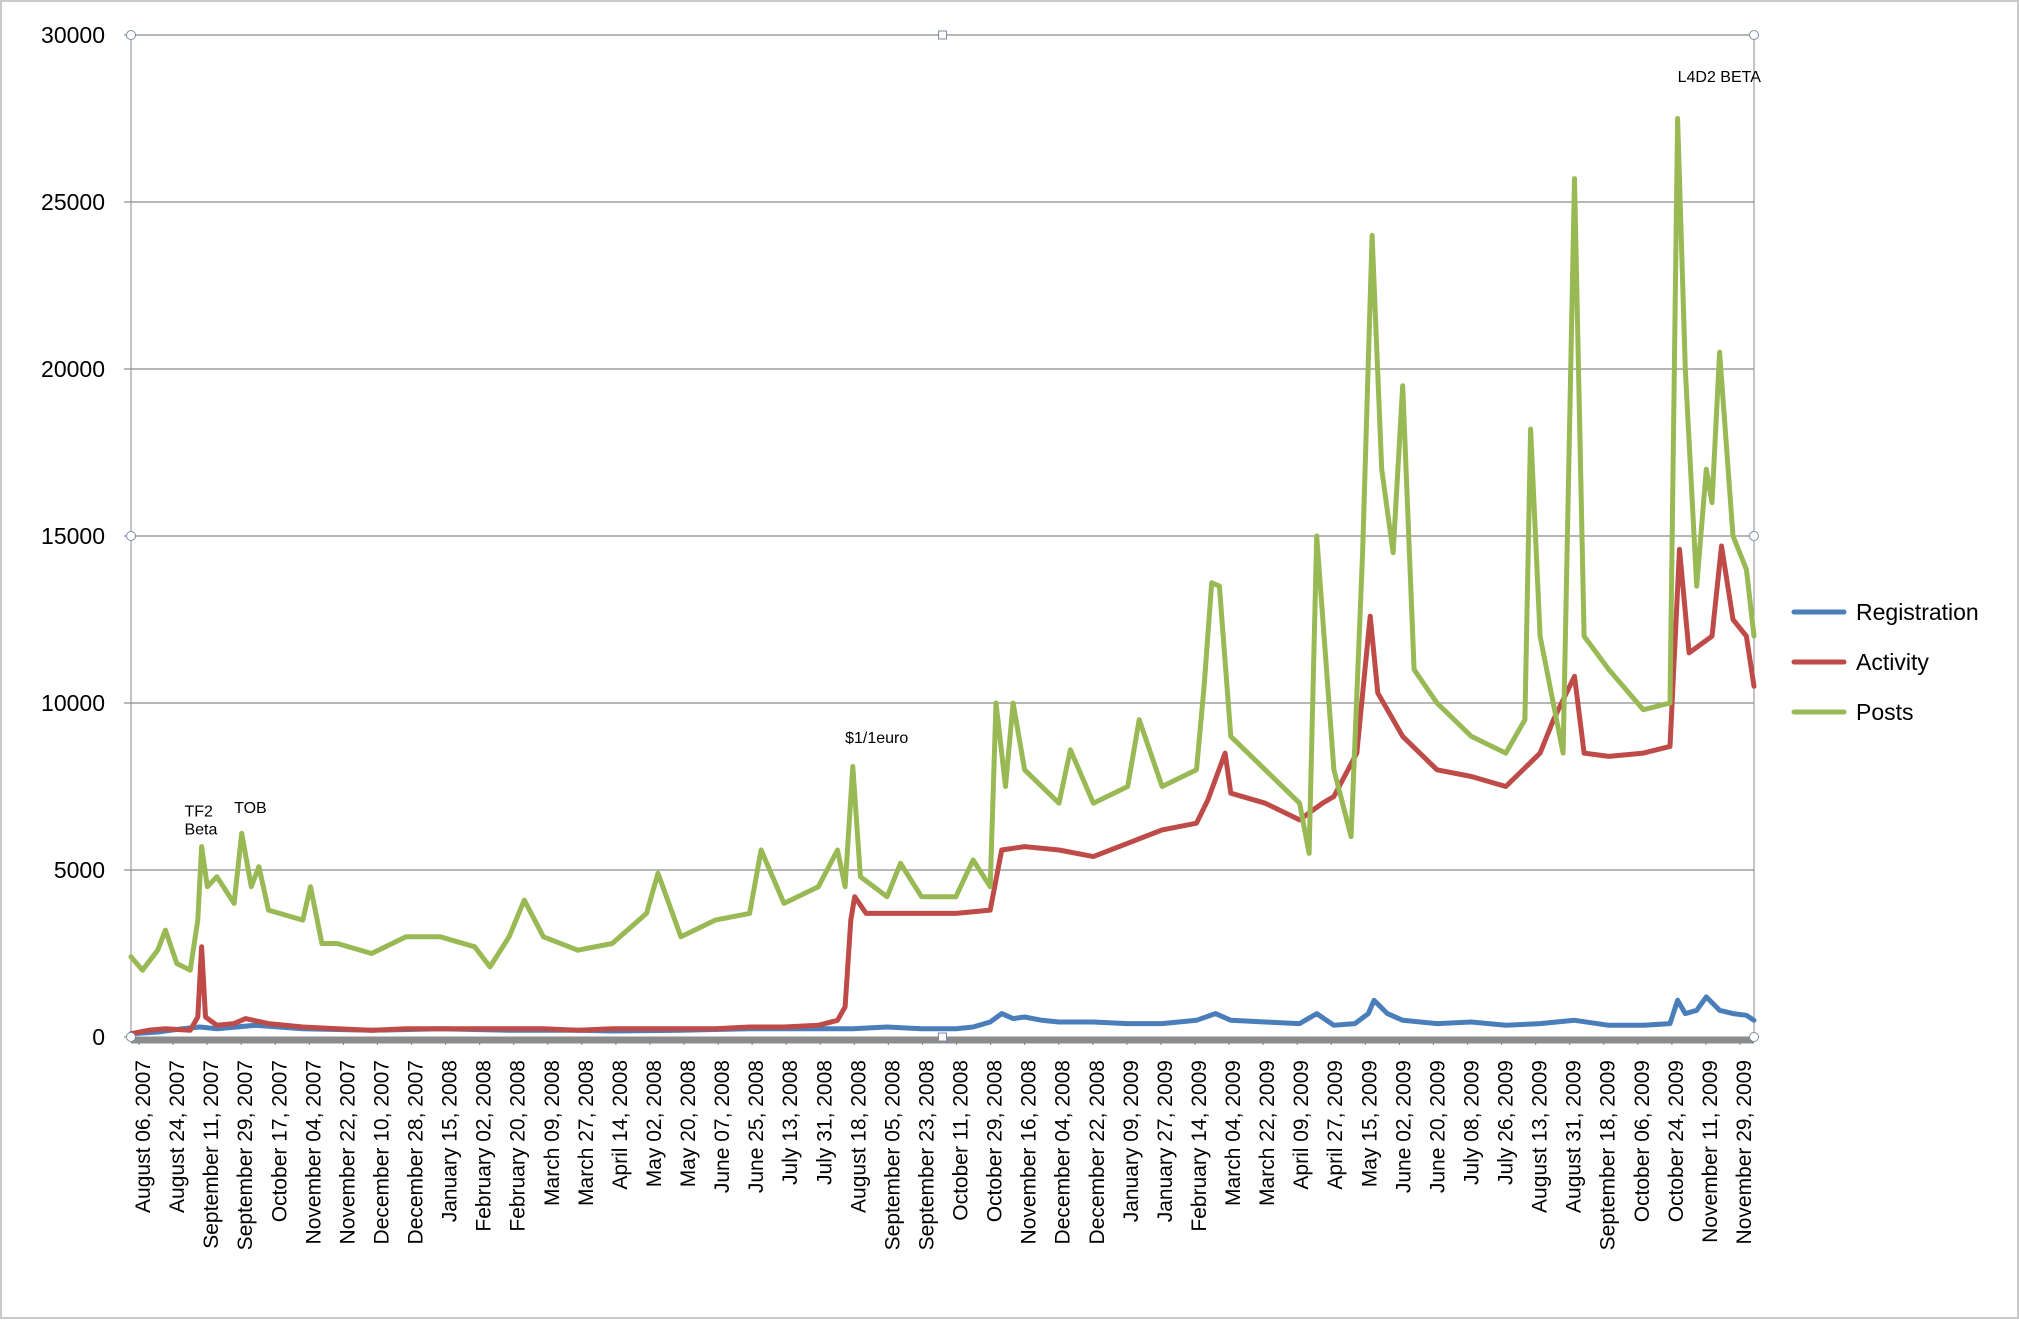 The image size is (2019, 1321). Describe the element at coordinates (1471, 1122) in the screenshot. I see `x-tick-label: July 08, 2009` at that location.